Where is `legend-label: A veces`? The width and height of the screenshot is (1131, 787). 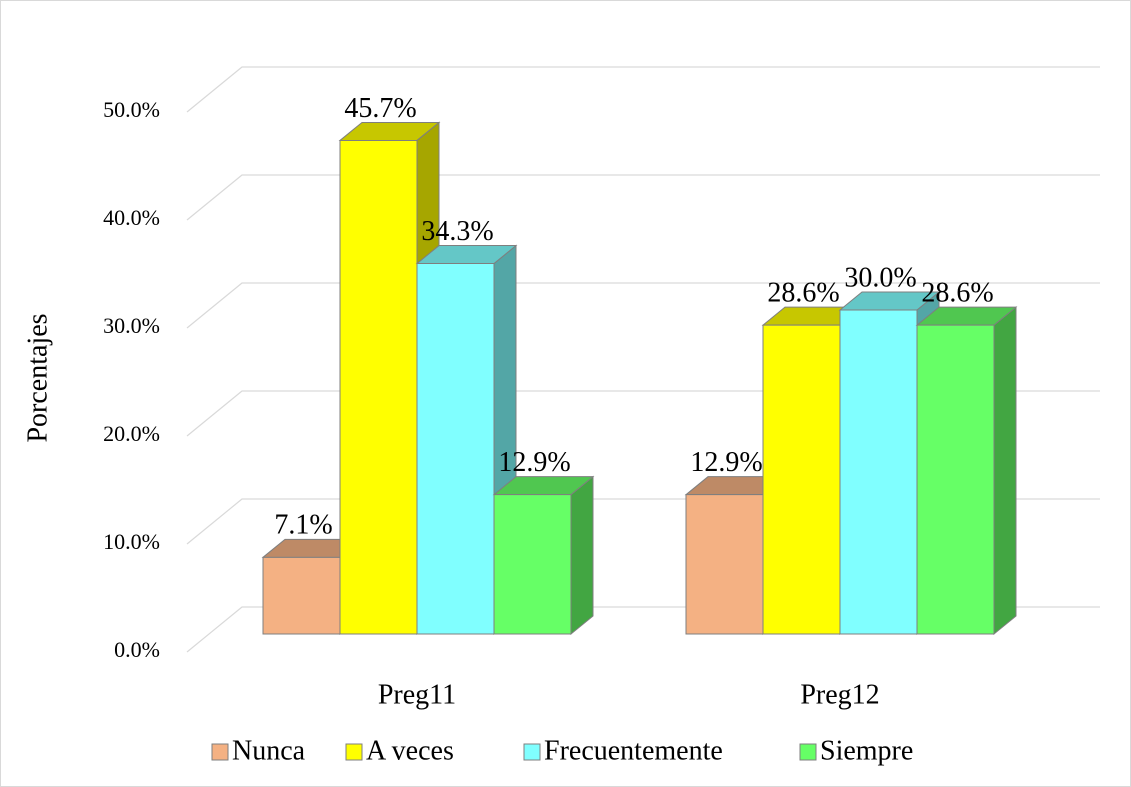
legend-label: A veces is located at coordinates (410, 750).